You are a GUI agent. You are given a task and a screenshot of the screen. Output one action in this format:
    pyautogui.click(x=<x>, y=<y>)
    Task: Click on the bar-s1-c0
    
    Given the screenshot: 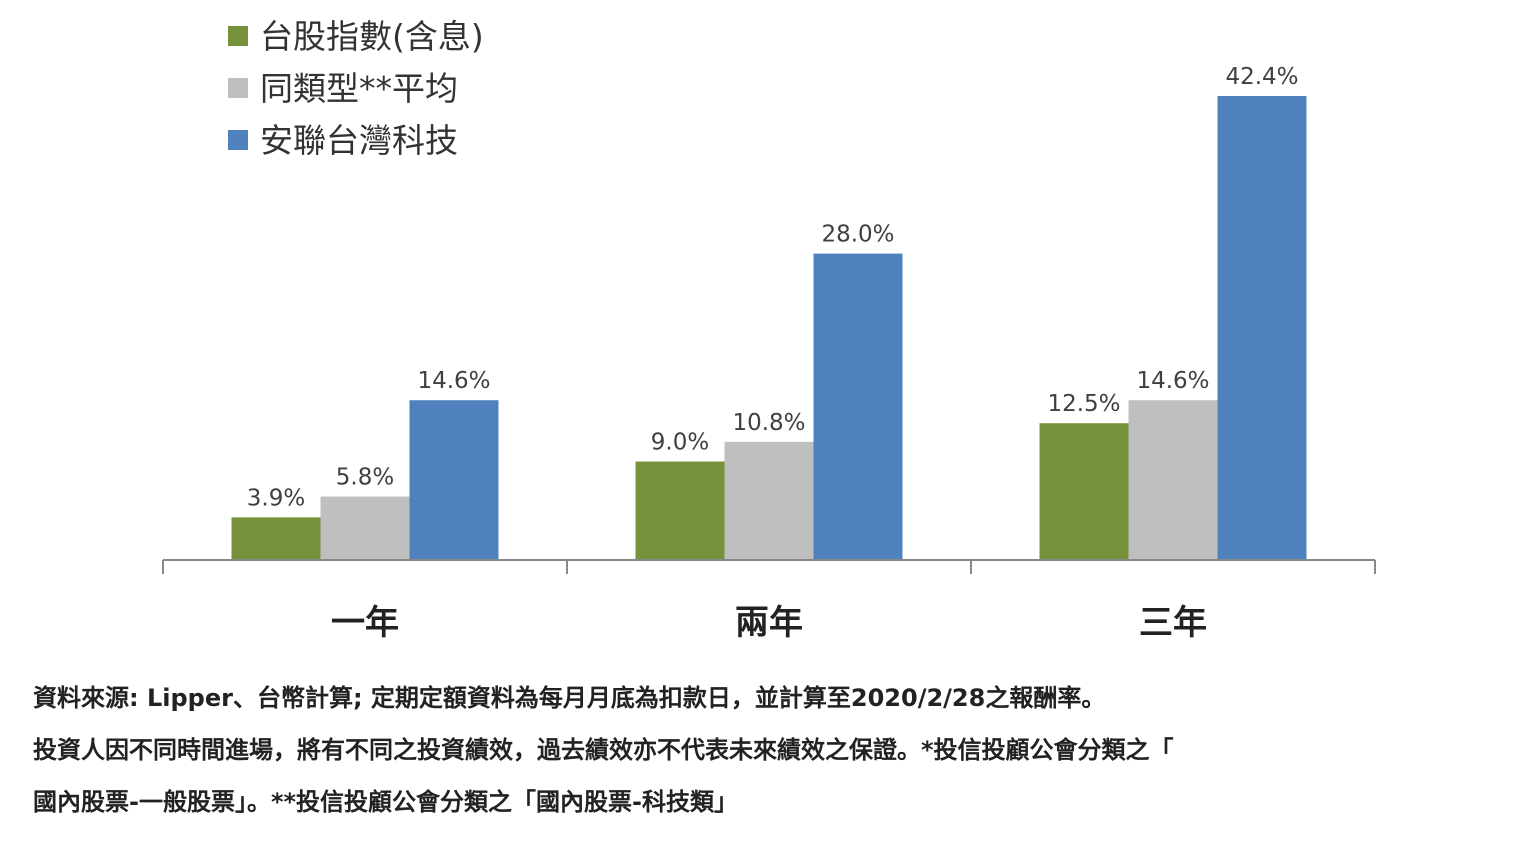 What is the action you would take?
    pyautogui.click(x=365, y=528)
    